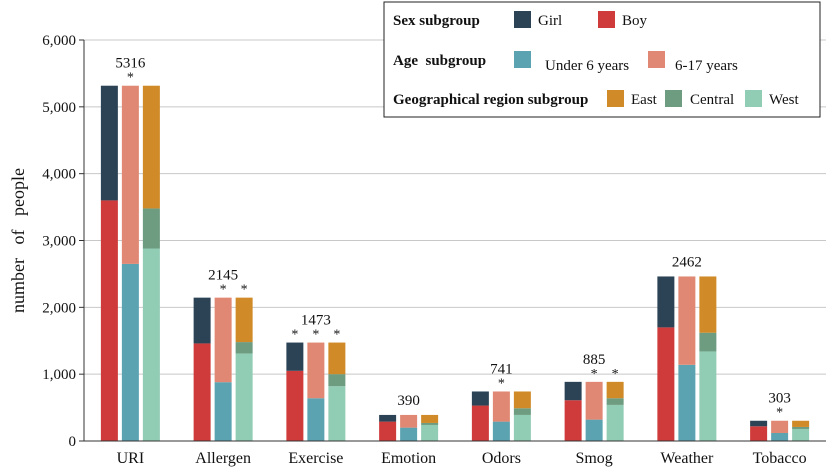 The width and height of the screenshot is (829, 471). What do you see at coordinates (666, 384) in the screenshot?
I see `bar-weather-sex-seg0` at bounding box center [666, 384].